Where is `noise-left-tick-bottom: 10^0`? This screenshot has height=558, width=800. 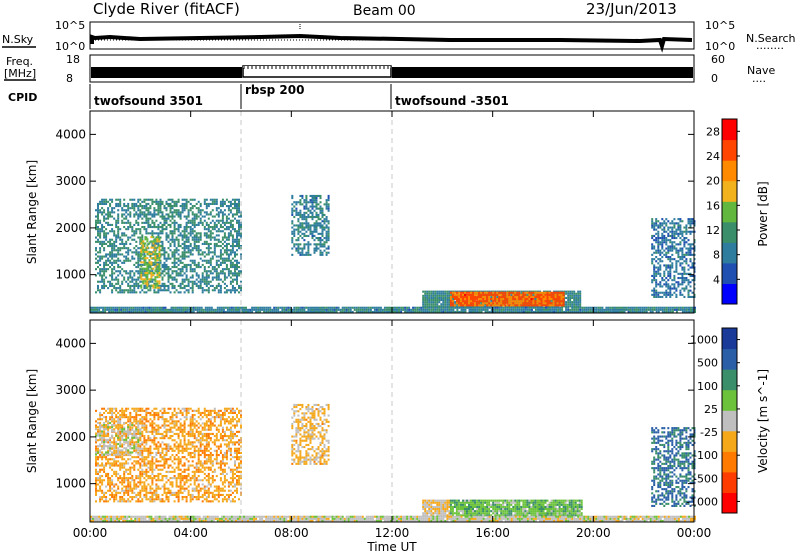 noise-left-tick-bottom: 10^0 is located at coordinates (70, 46).